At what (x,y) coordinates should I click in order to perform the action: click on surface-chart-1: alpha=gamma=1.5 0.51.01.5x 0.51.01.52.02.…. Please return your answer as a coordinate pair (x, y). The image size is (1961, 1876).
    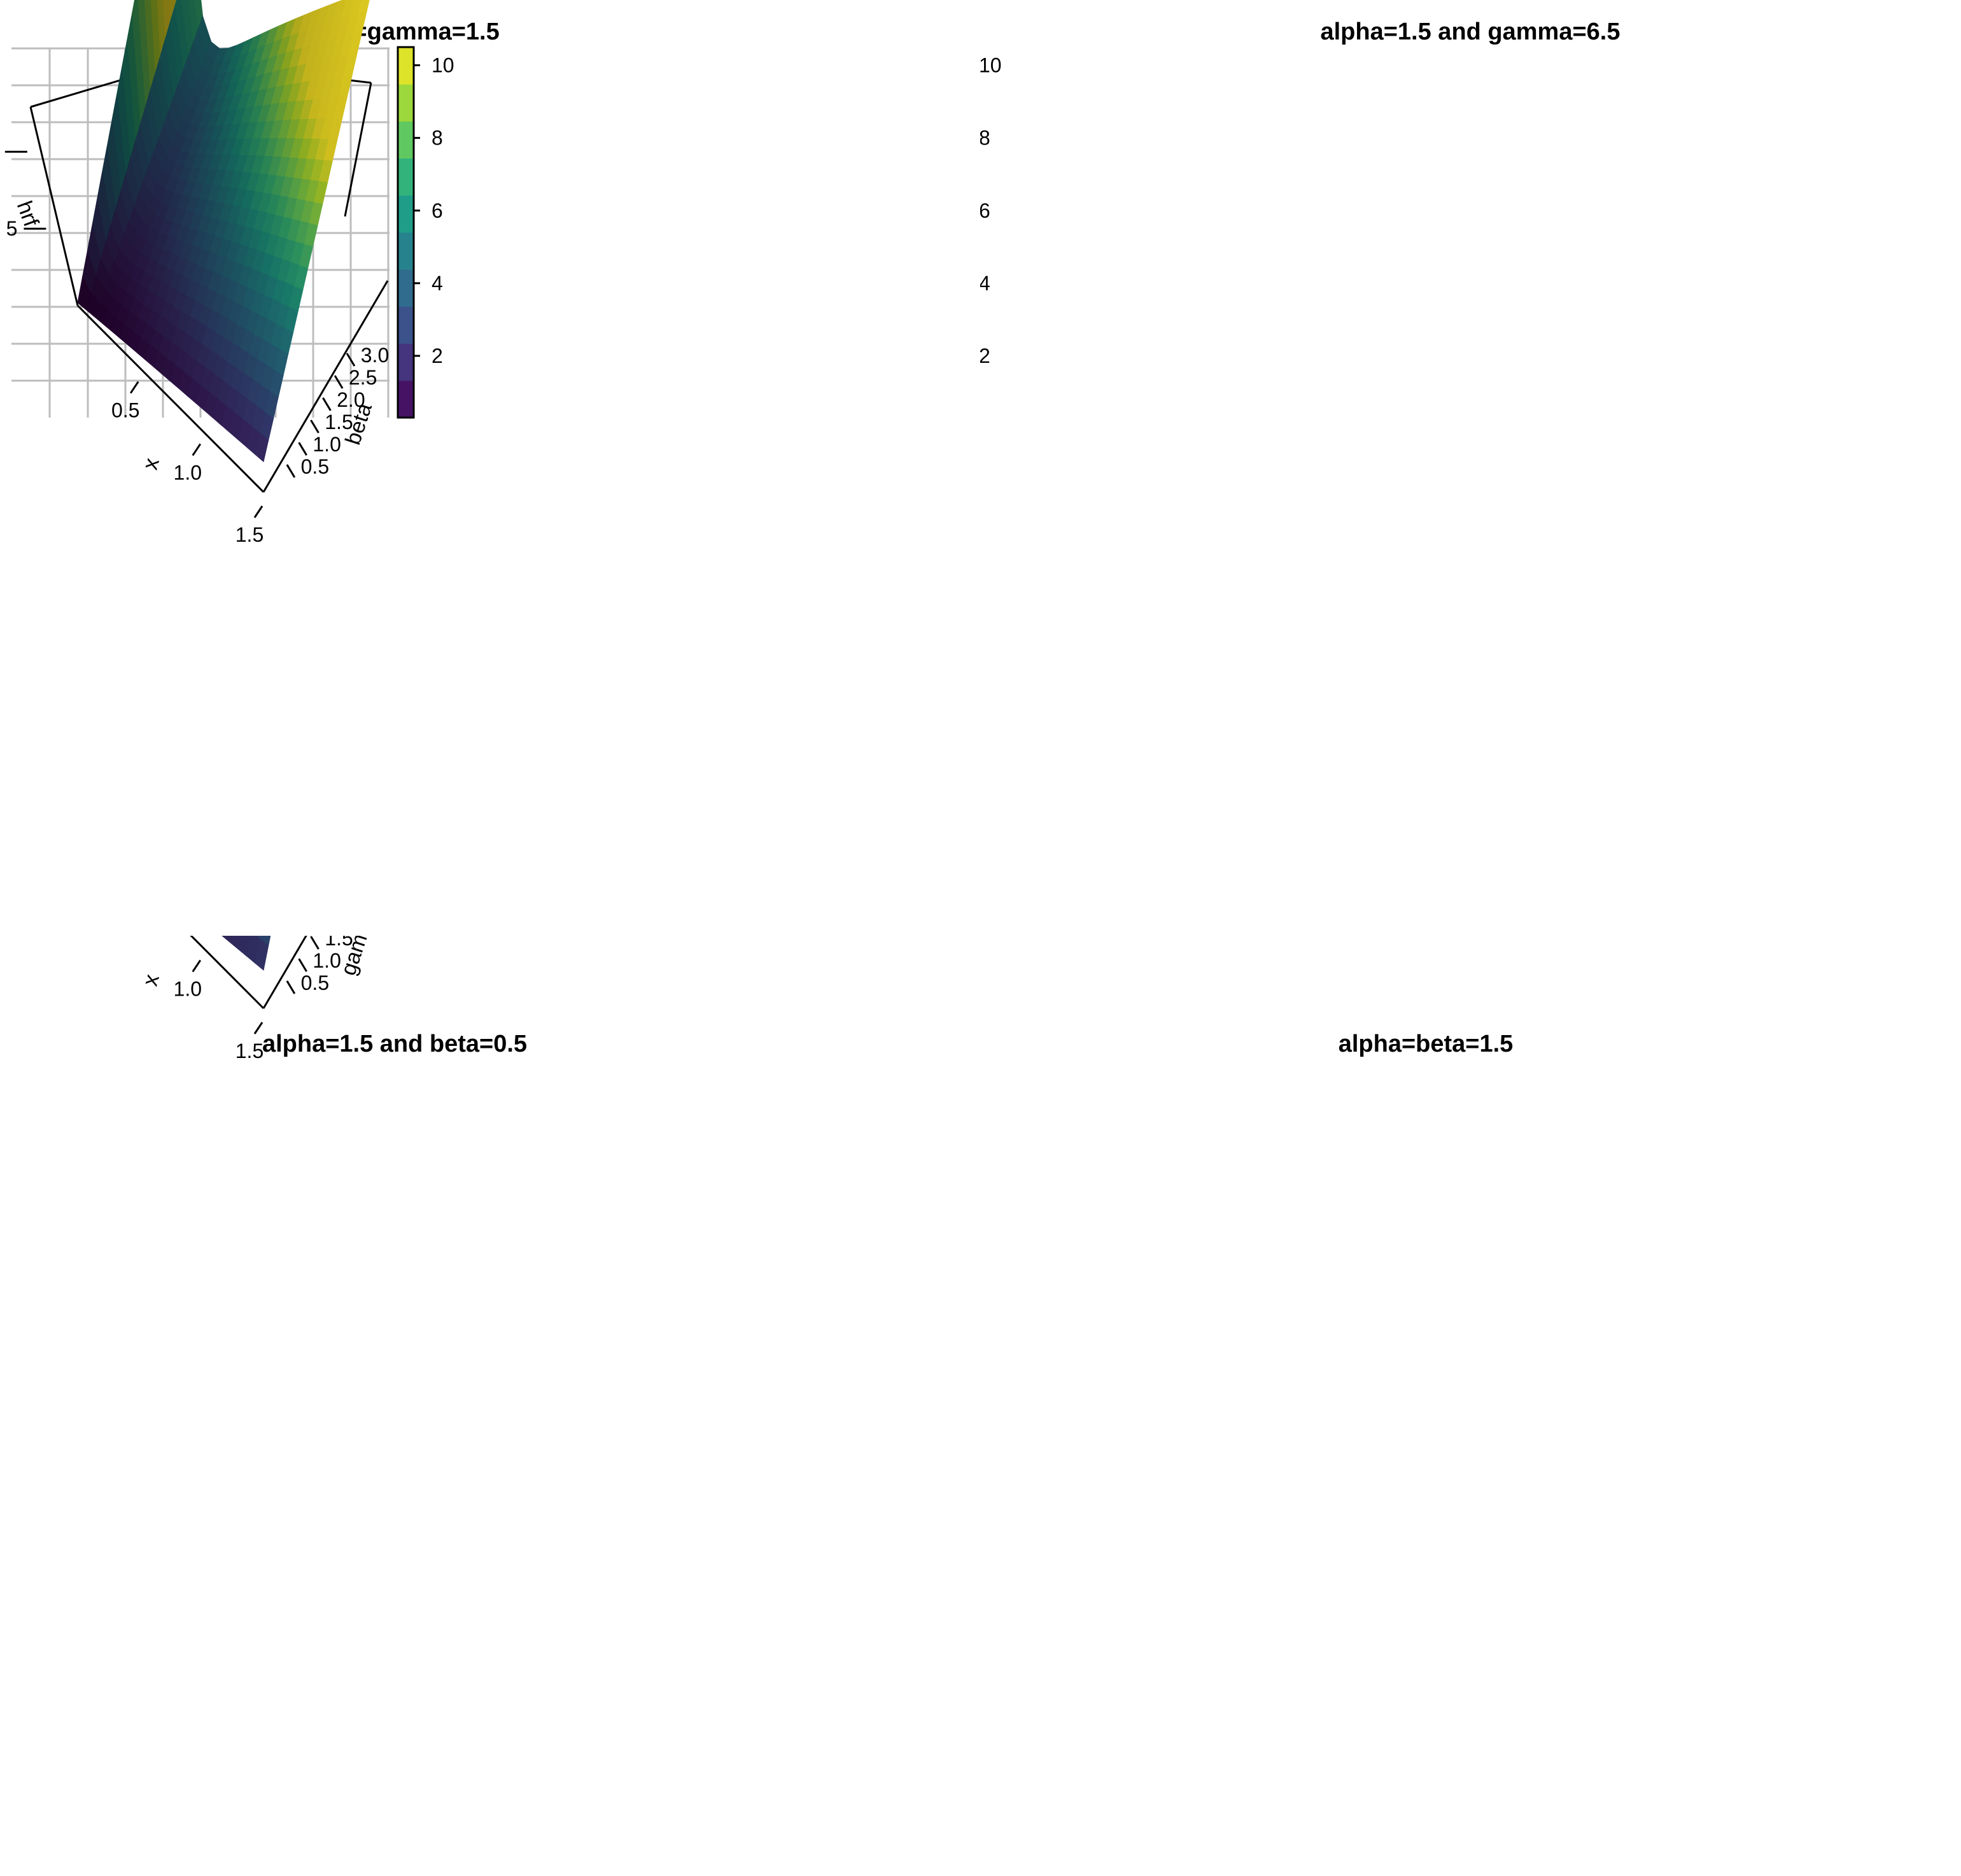
    Looking at the image, I should click on (252, 273).